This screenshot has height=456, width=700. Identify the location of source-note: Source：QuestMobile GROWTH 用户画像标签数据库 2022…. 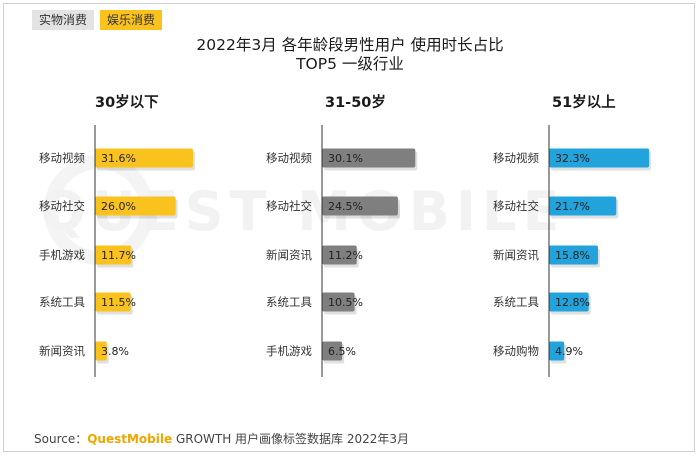
(221, 438).